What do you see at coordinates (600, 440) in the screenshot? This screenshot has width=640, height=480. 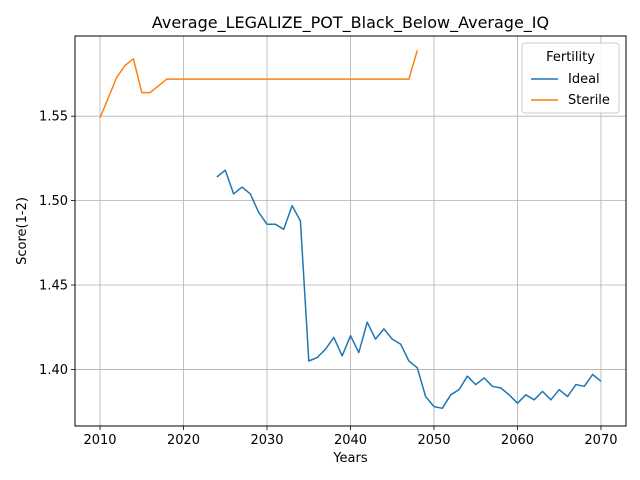 I see `x-tick-label: 2070` at bounding box center [600, 440].